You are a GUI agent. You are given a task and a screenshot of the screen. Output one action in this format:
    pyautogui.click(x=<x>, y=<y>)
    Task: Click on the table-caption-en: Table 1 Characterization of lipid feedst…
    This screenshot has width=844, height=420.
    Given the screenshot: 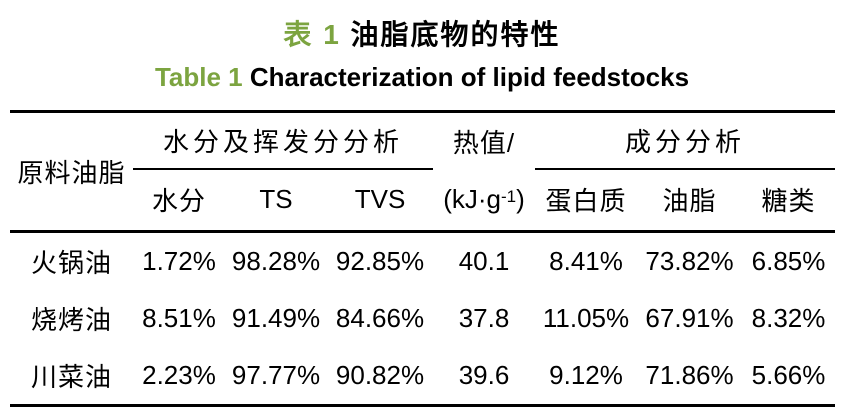 What is the action you would take?
    pyautogui.click(x=422, y=77)
    